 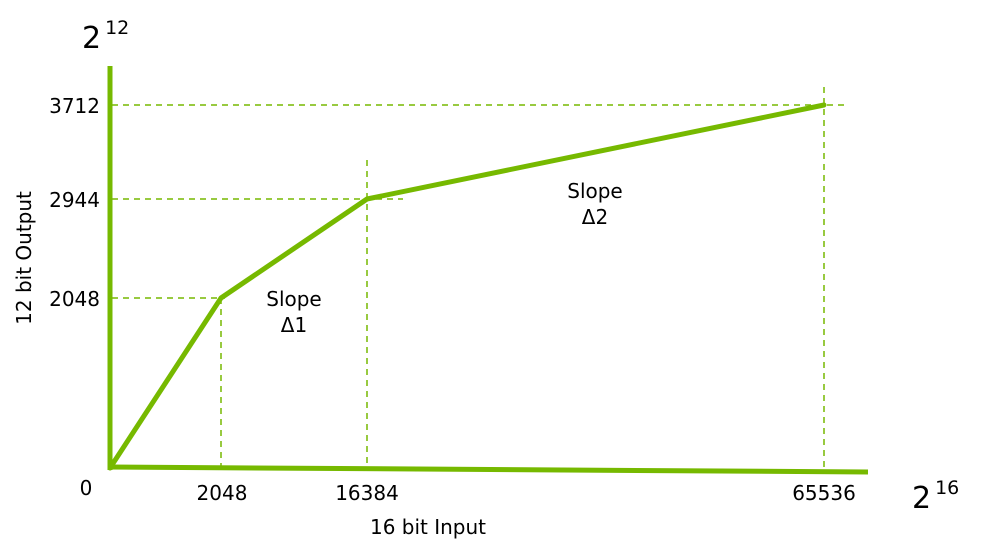 I want to click on x-max-exponent: 16, so click(x=947, y=488).